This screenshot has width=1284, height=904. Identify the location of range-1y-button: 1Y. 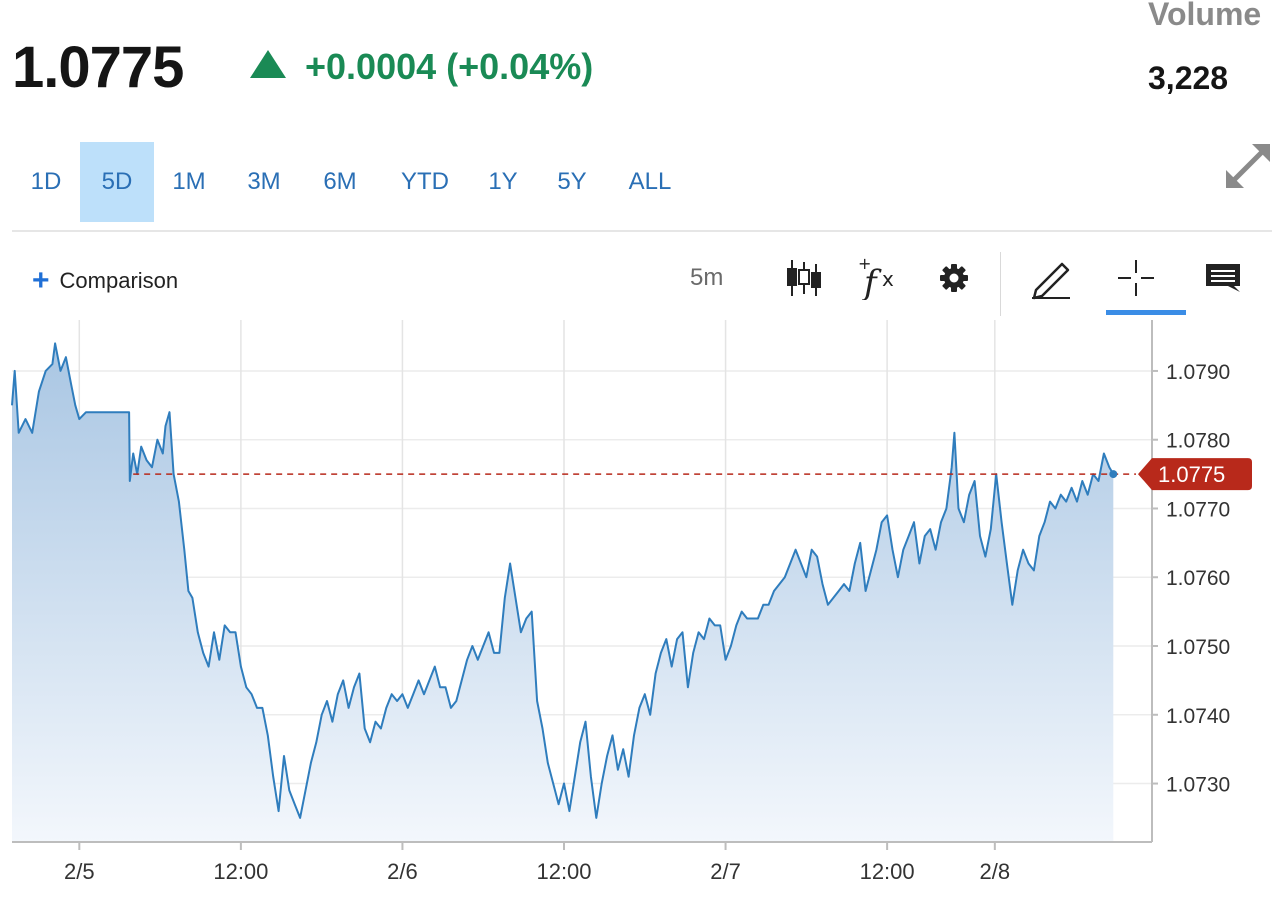
(503, 181).